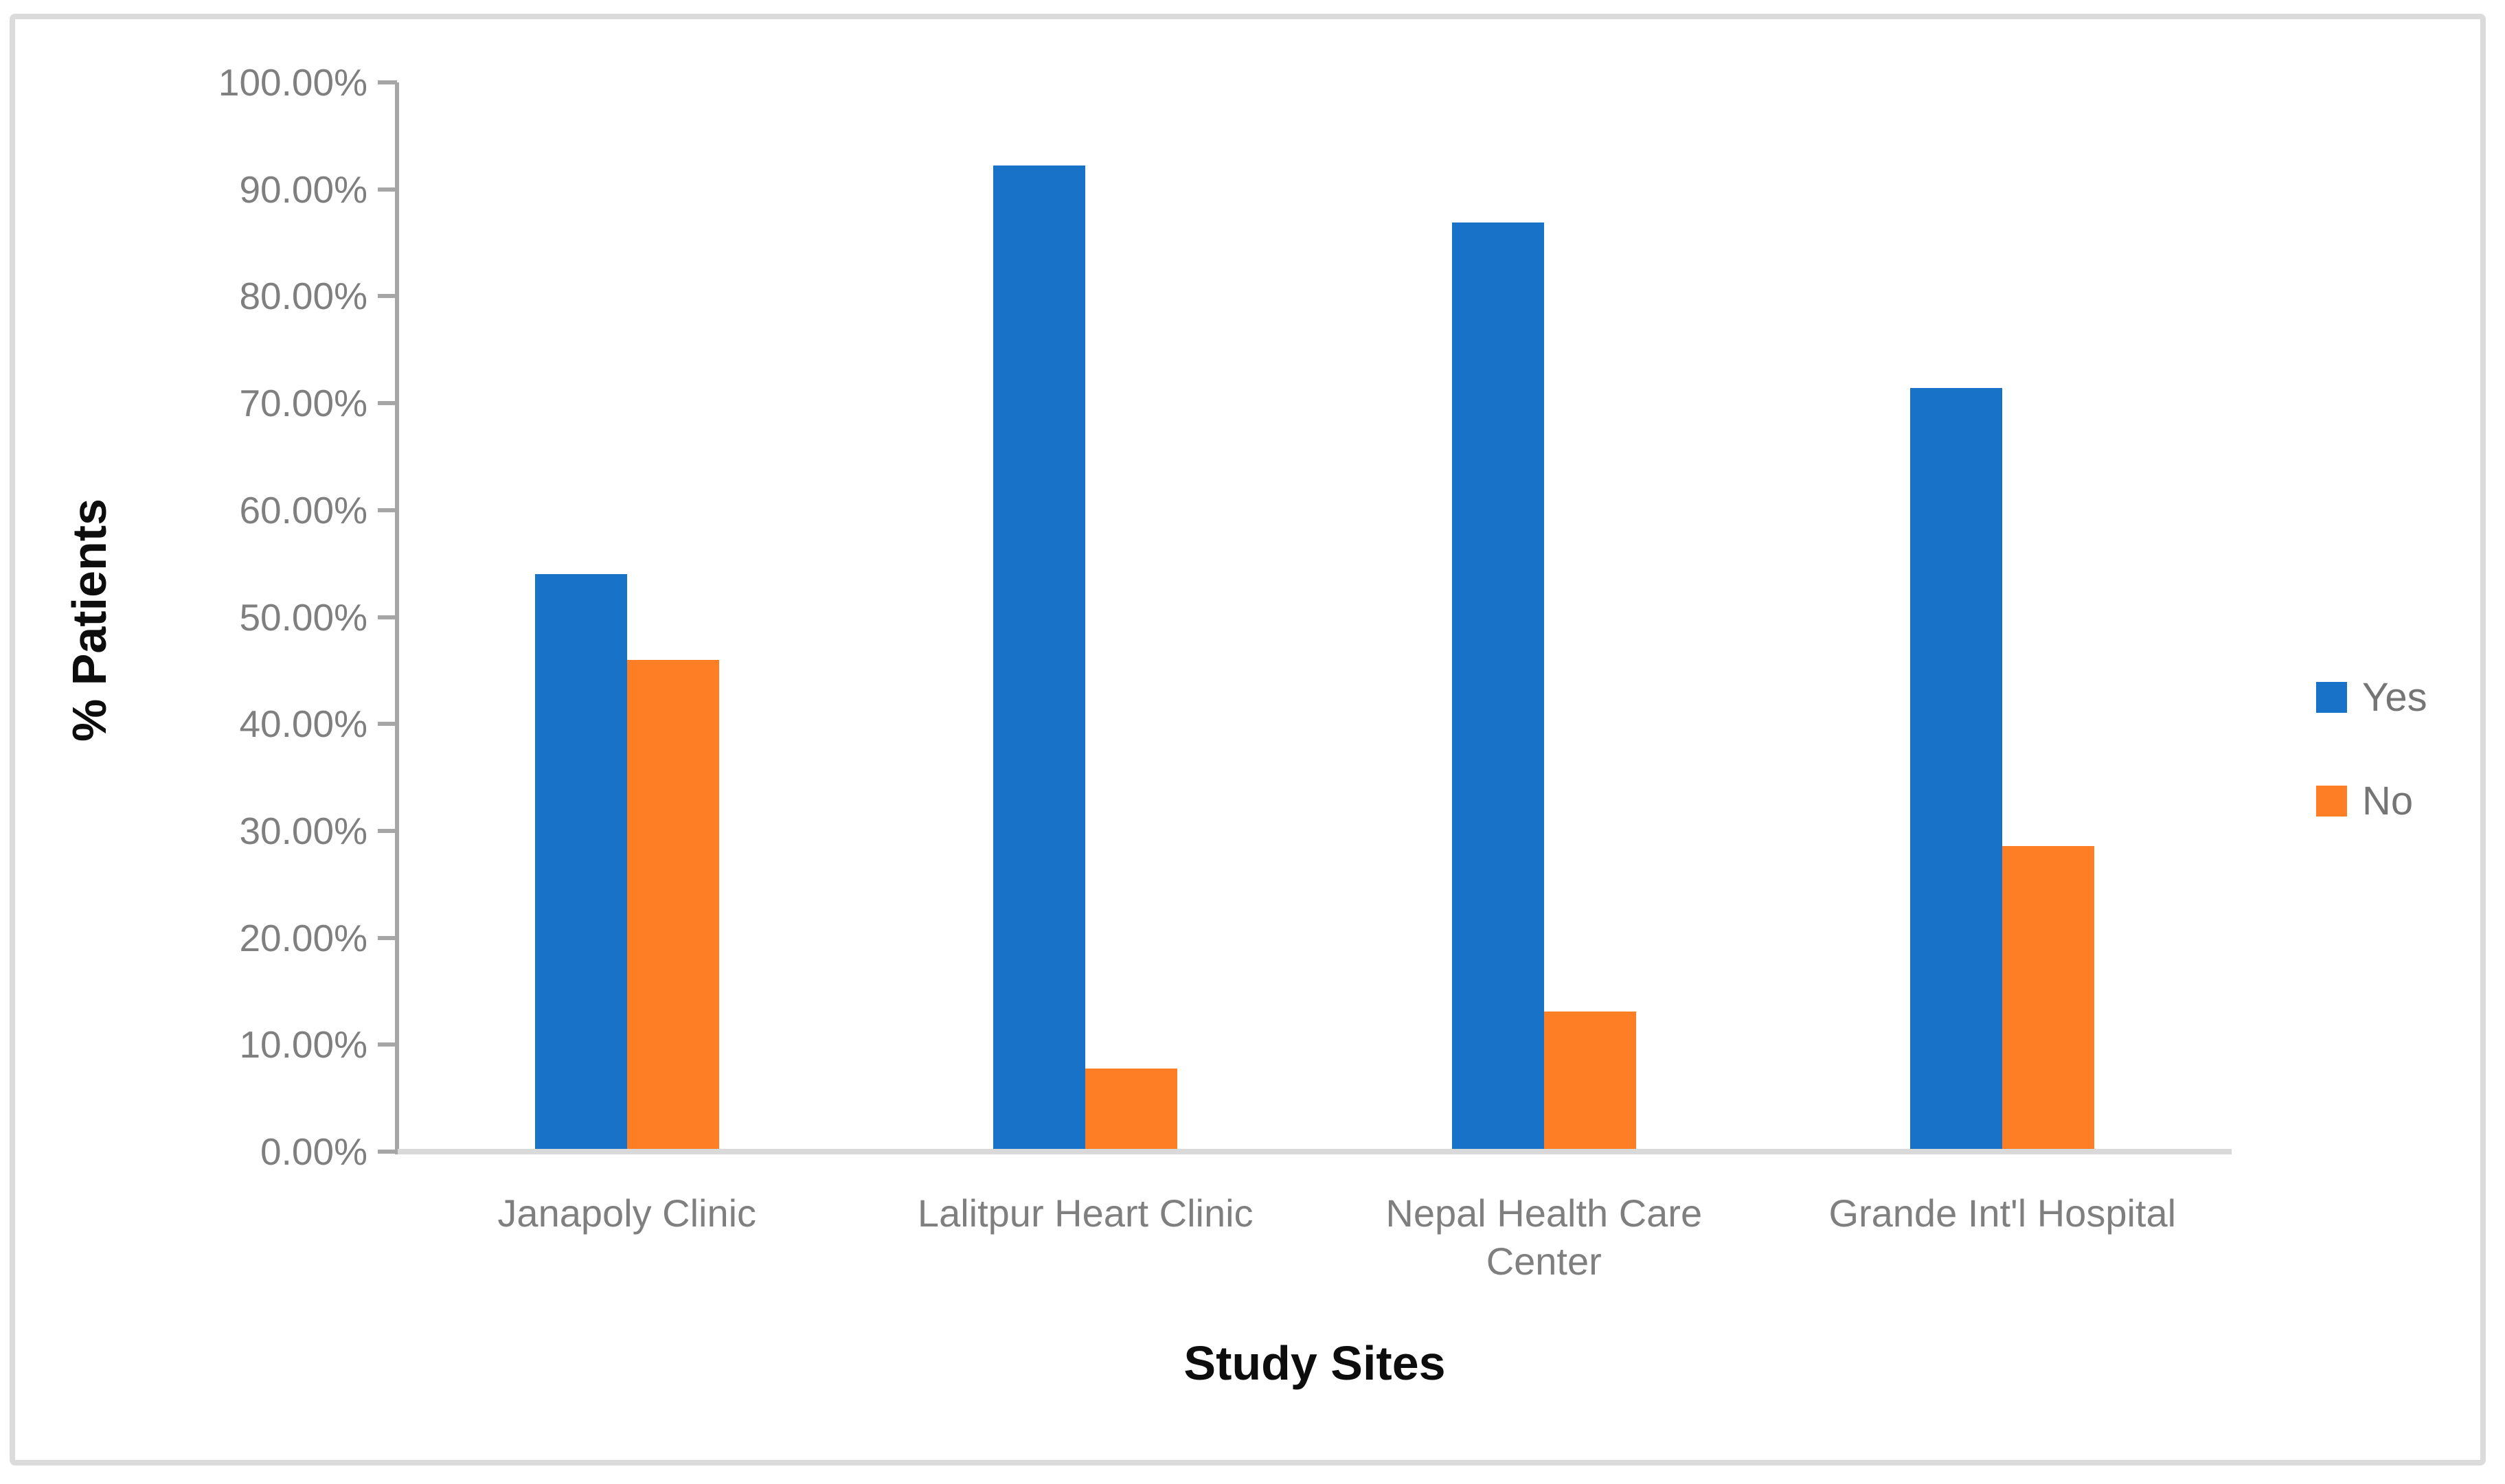 This screenshot has width=2505, height=1484. What do you see at coordinates (303, 404) in the screenshot?
I see `y-tick-label: 70.00%` at bounding box center [303, 404].